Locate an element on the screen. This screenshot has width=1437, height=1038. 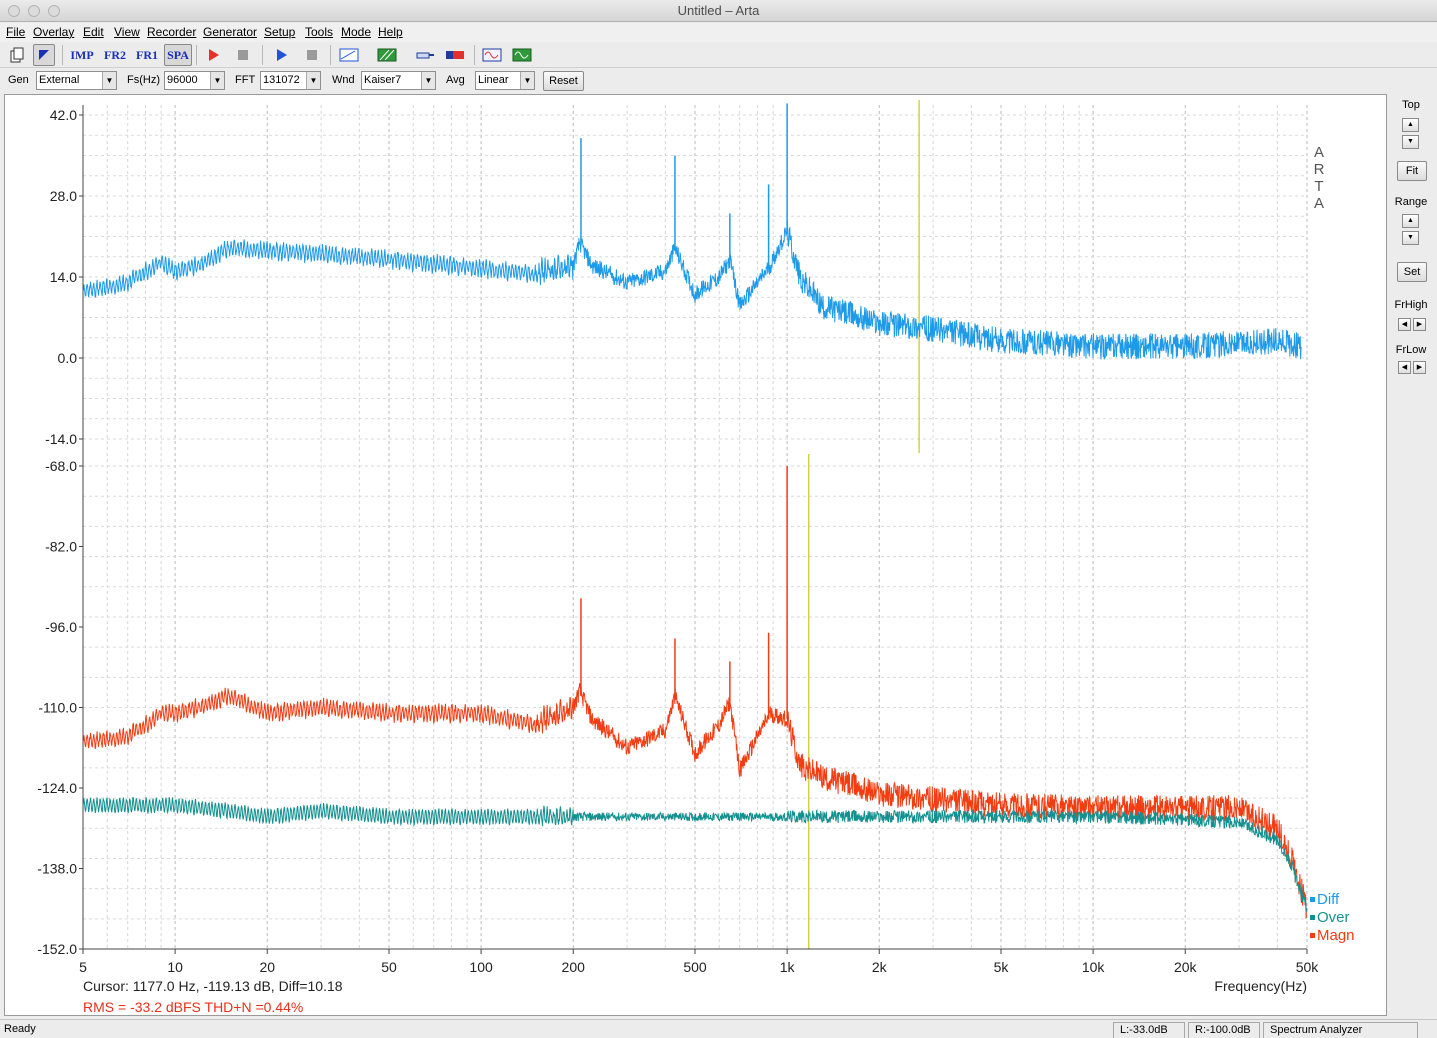
play-button is located at coordinates (281, 55).